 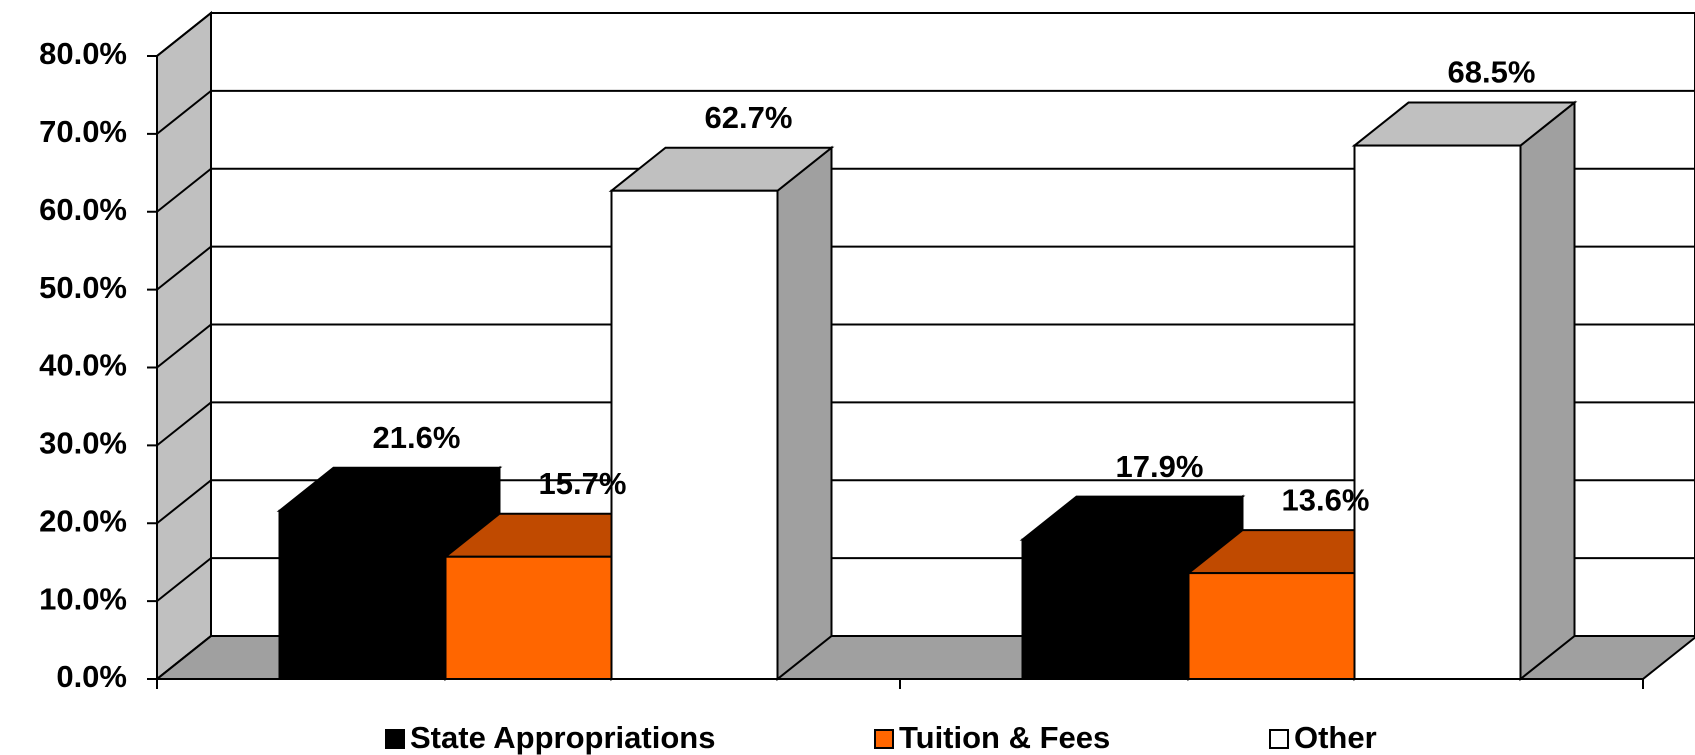 I want to click on y-tick-label: 20.0%, so click(x=83, y=520).